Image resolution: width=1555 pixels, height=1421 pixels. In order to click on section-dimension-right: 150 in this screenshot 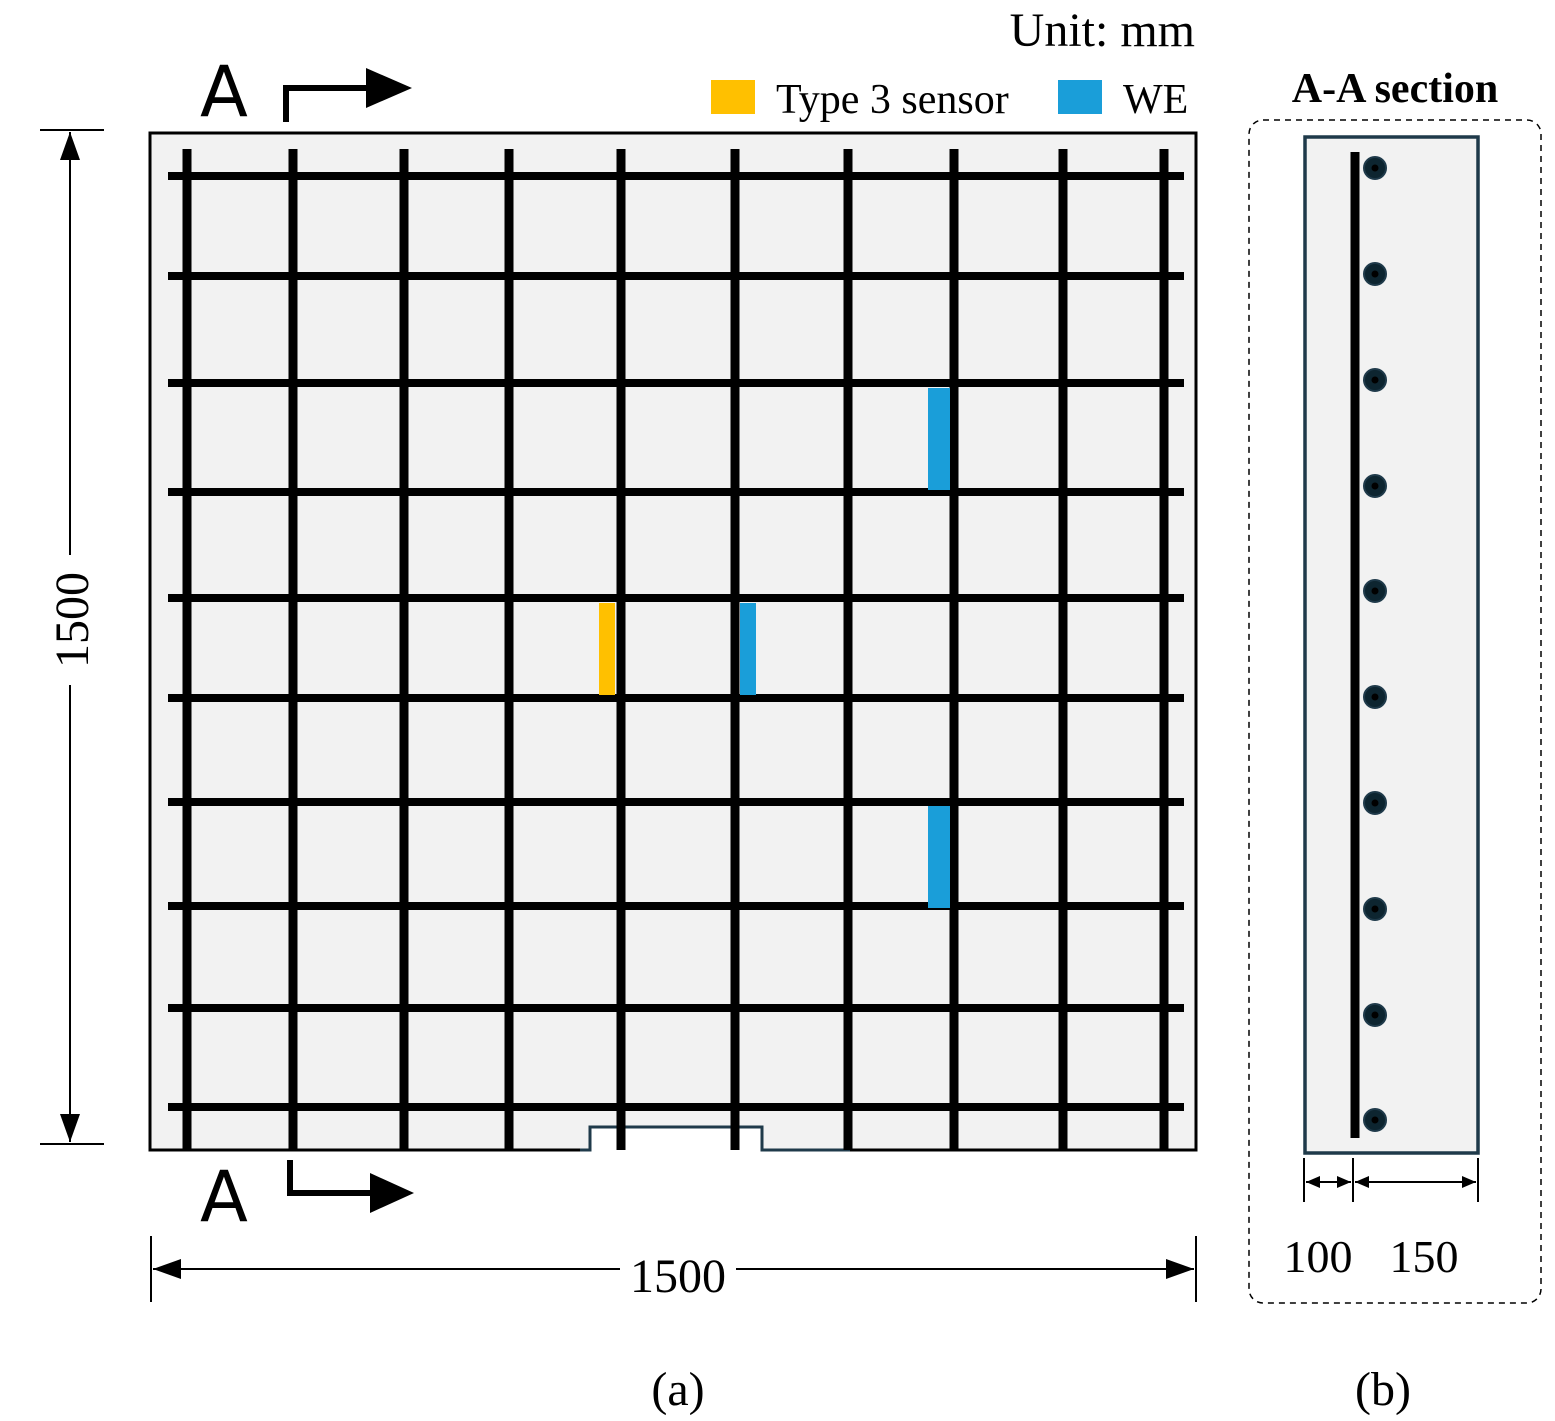, I will do `click(1424, 1256)`.